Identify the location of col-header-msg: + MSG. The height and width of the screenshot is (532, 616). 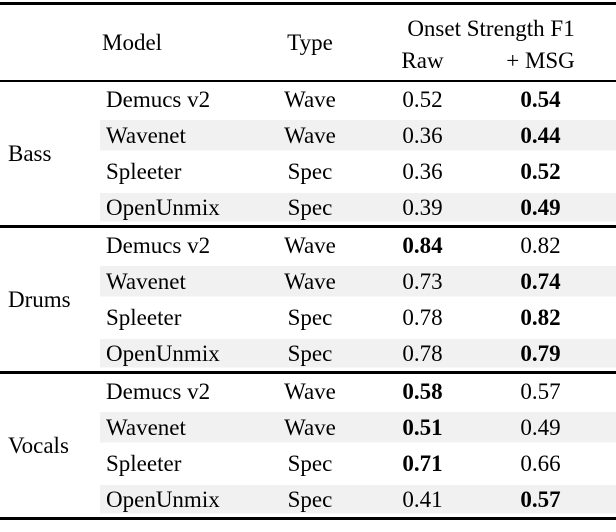
(540, 60).